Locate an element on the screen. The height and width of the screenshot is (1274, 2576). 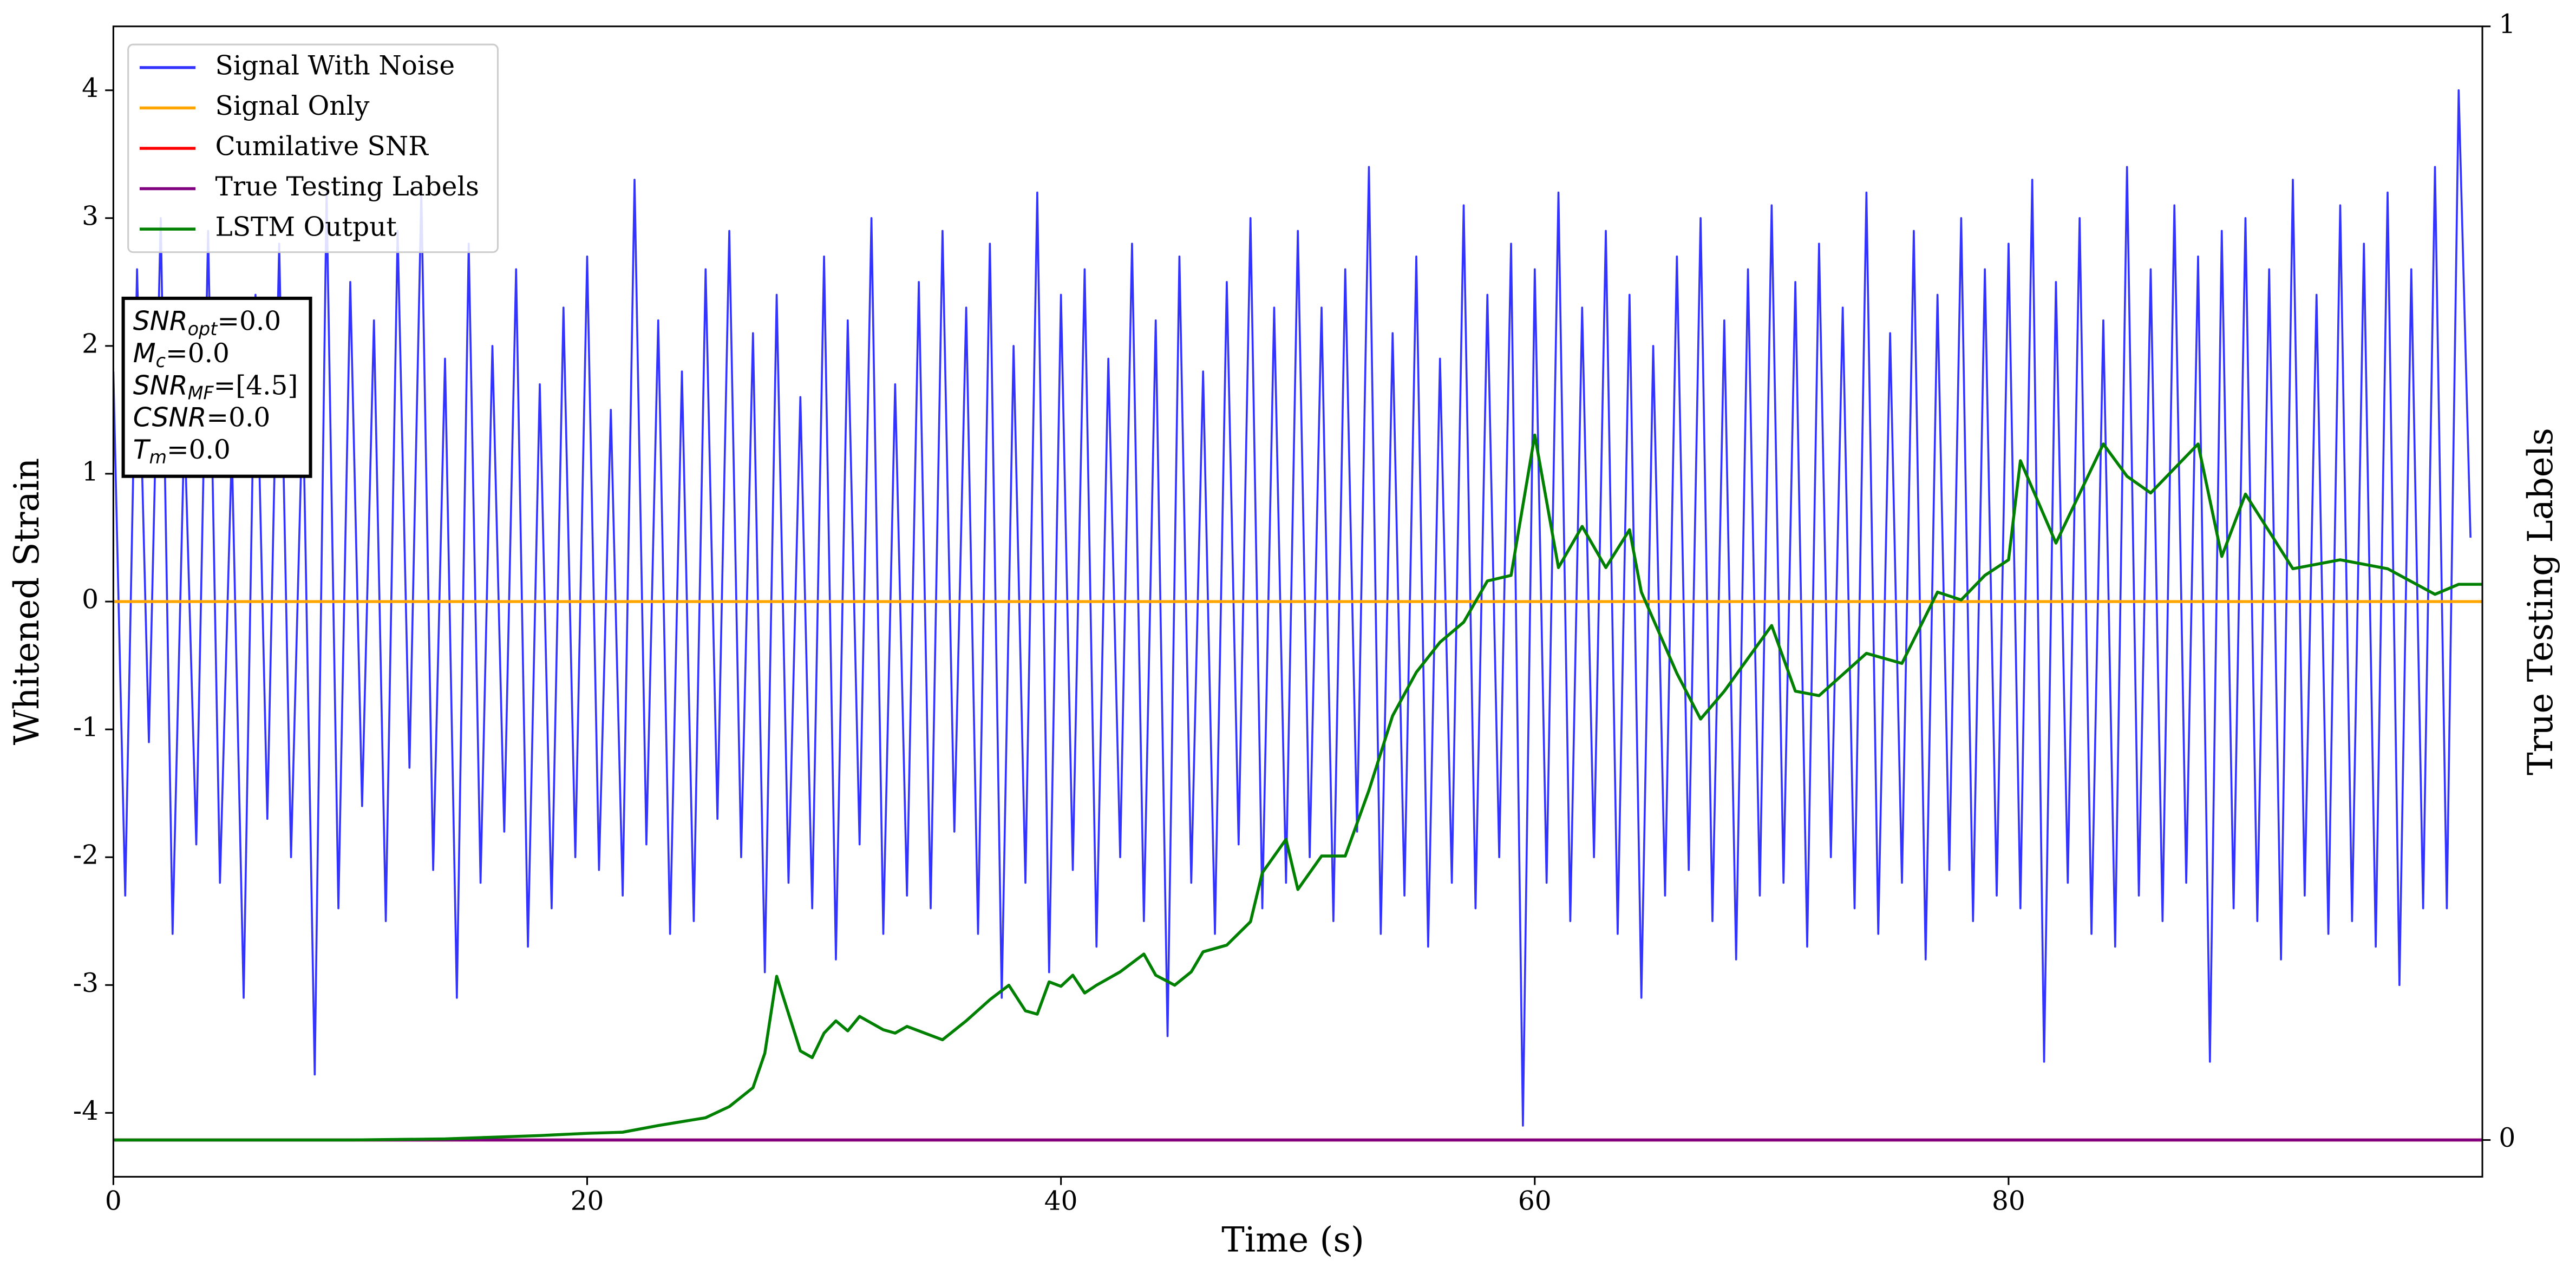
annotation-frame is located at coordinates (216, 387).